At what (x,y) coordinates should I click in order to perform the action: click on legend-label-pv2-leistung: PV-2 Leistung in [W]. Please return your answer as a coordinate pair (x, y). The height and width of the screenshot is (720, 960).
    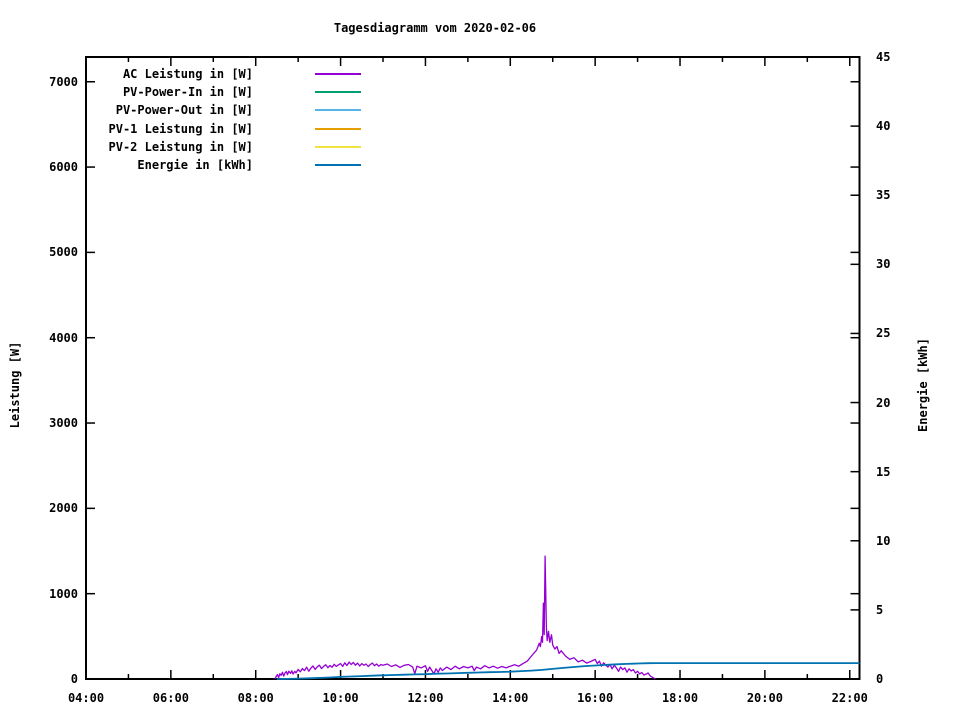
    Looking at the image, I should click on (181, 147).